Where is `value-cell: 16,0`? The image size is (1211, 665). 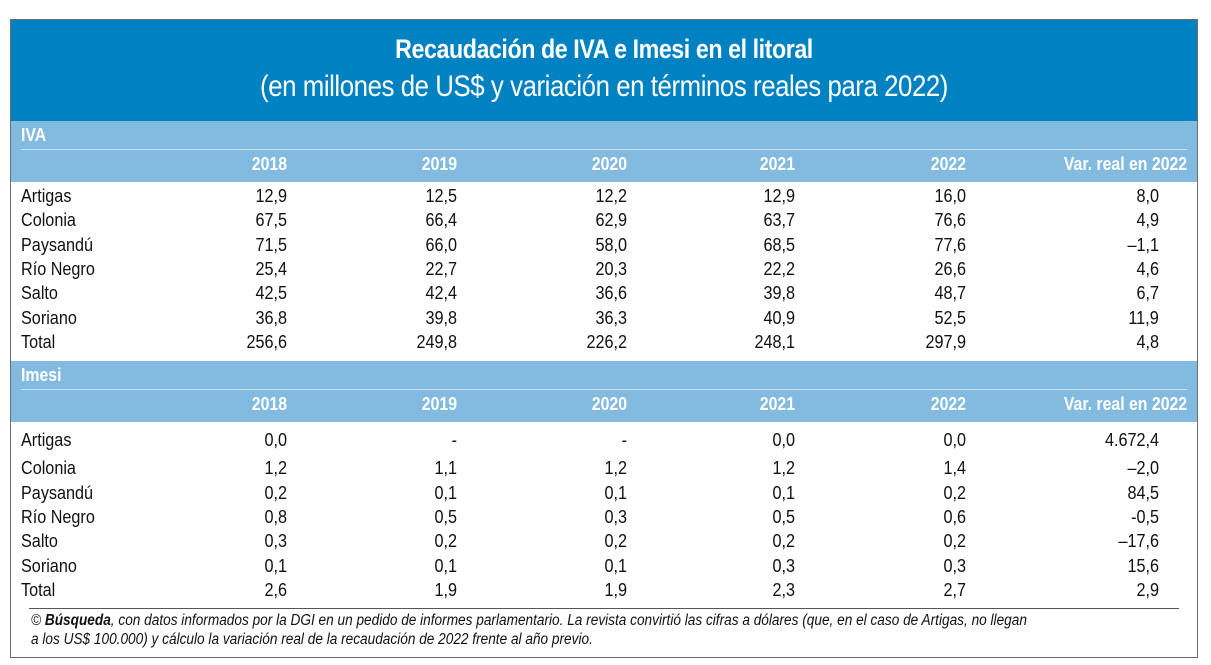 value-cell: 16,0 is located at coordinates (950, 196).